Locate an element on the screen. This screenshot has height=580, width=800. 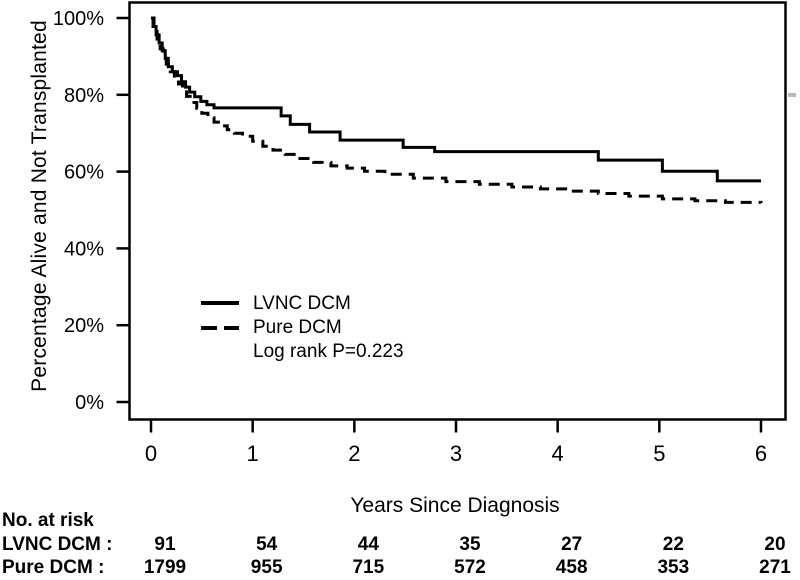
risk-value-row1-year5: 353 is located at coordinates (673, 567).